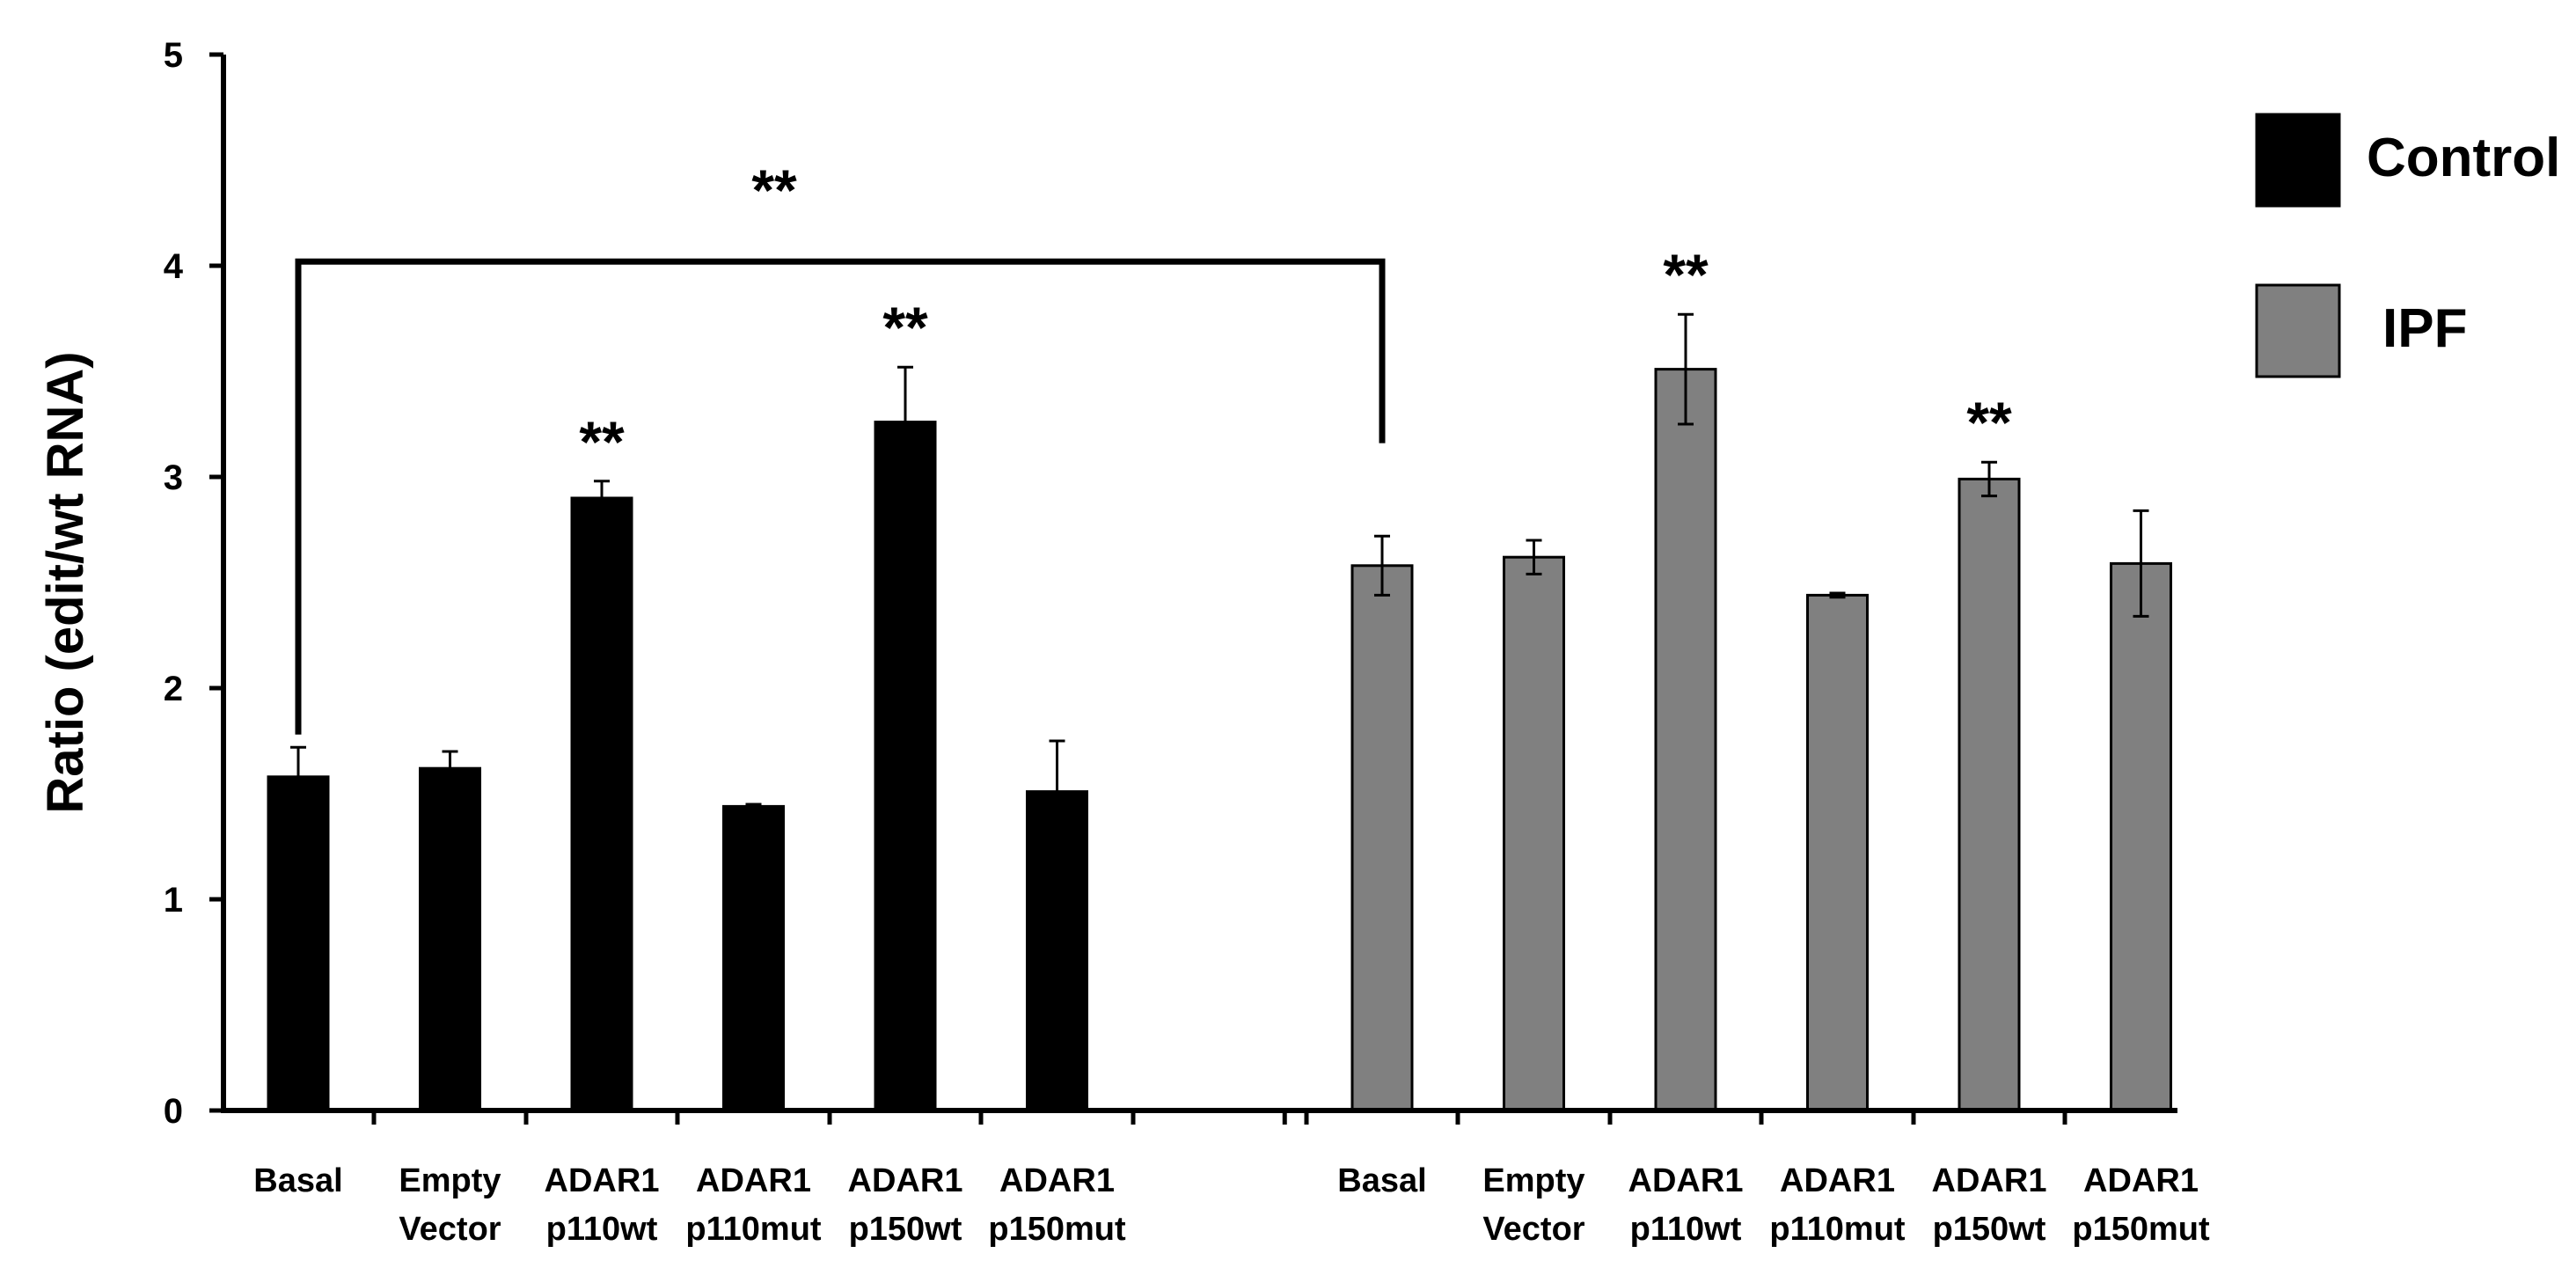 This screenshot has width=2576, height=1268. What do you see at coordinates (173, 478) in the screenshot?
I see `y-tick-label: 3` at bounding box center [173, 478].